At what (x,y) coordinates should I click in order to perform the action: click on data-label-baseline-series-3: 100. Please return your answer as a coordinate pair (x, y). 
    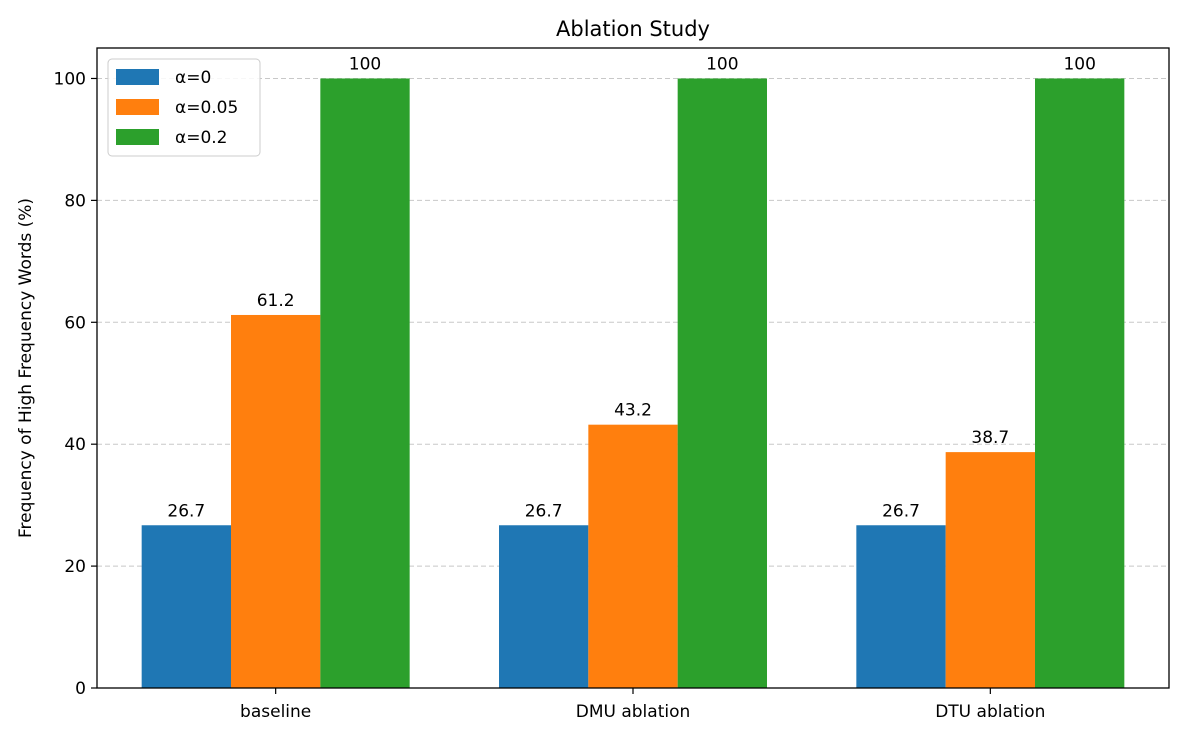
    Looking at the image, I should click on (365, 64).